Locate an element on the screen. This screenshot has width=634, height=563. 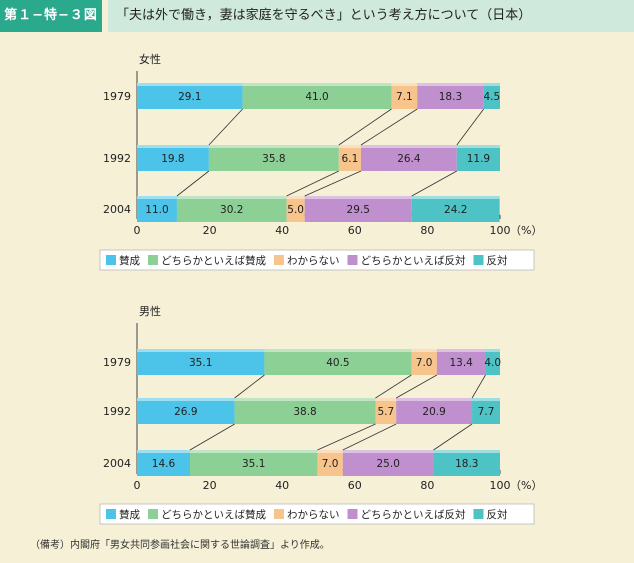
data-label: 30.2 is located at coordinates (231, 210).